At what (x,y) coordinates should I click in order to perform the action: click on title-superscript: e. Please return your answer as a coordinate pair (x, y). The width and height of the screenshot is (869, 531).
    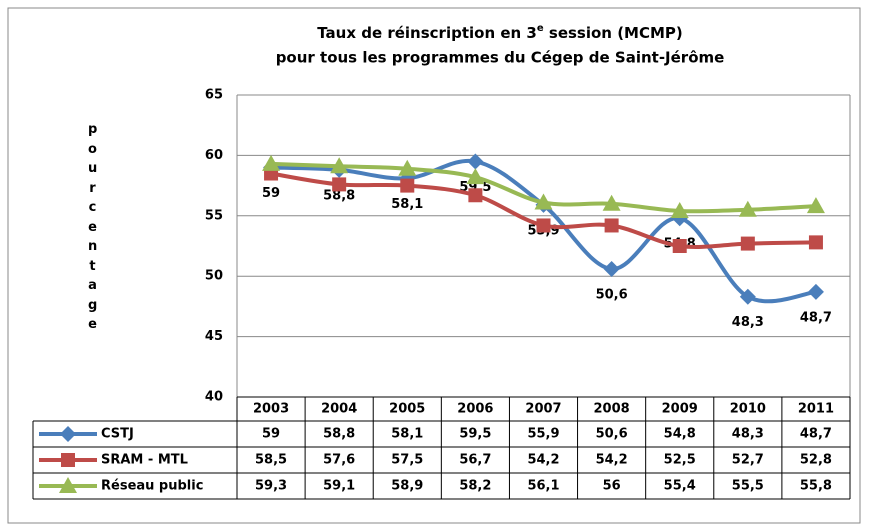
    Looking at the image, I should click on (540, 28).